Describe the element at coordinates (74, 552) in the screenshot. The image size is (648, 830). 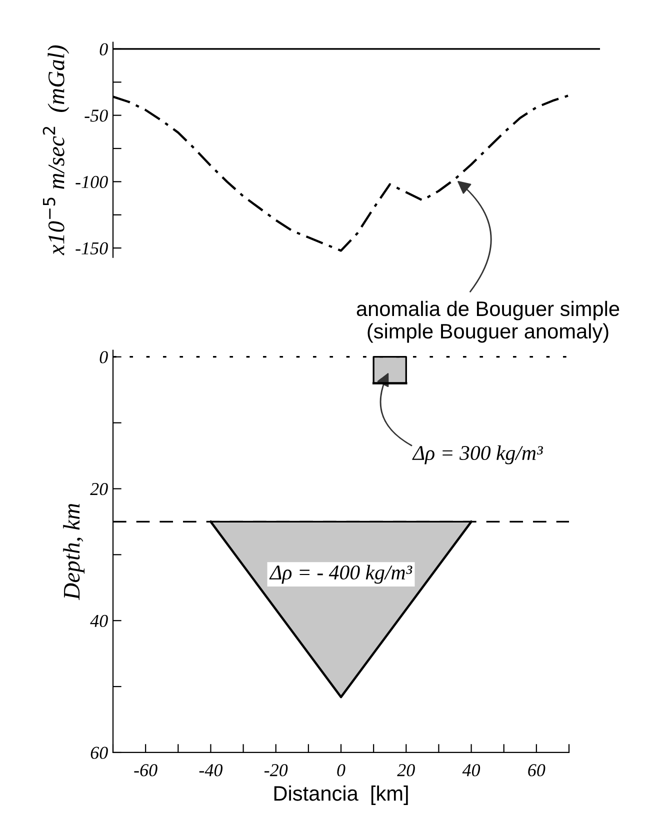
I see `y-axis-title: Depth, km` at that location.